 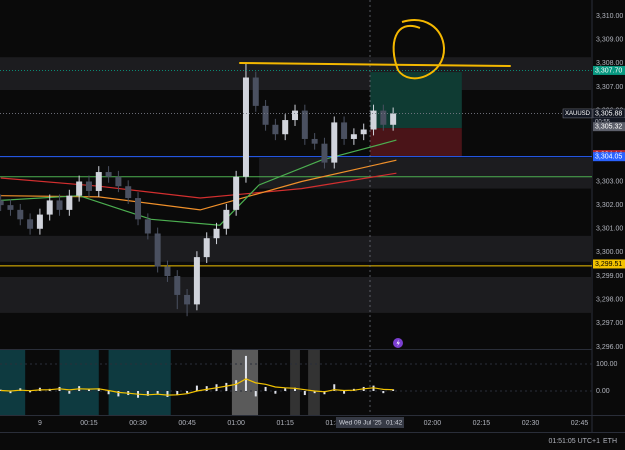 I want to click on price-flag-label: 3,307.70, so click(x=608, y=70).